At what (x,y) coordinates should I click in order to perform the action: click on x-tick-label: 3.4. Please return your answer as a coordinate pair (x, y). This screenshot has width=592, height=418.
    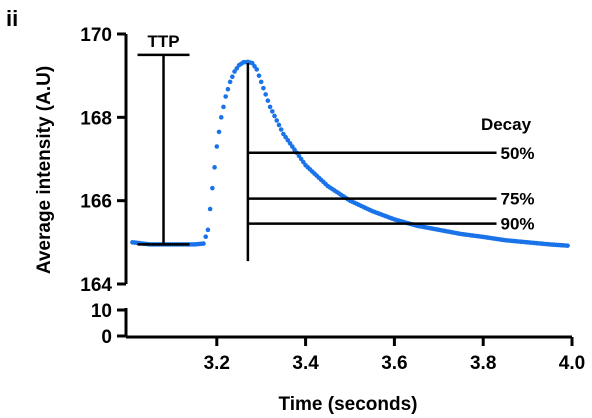
    Looking at the image, I should click on (305, 363).